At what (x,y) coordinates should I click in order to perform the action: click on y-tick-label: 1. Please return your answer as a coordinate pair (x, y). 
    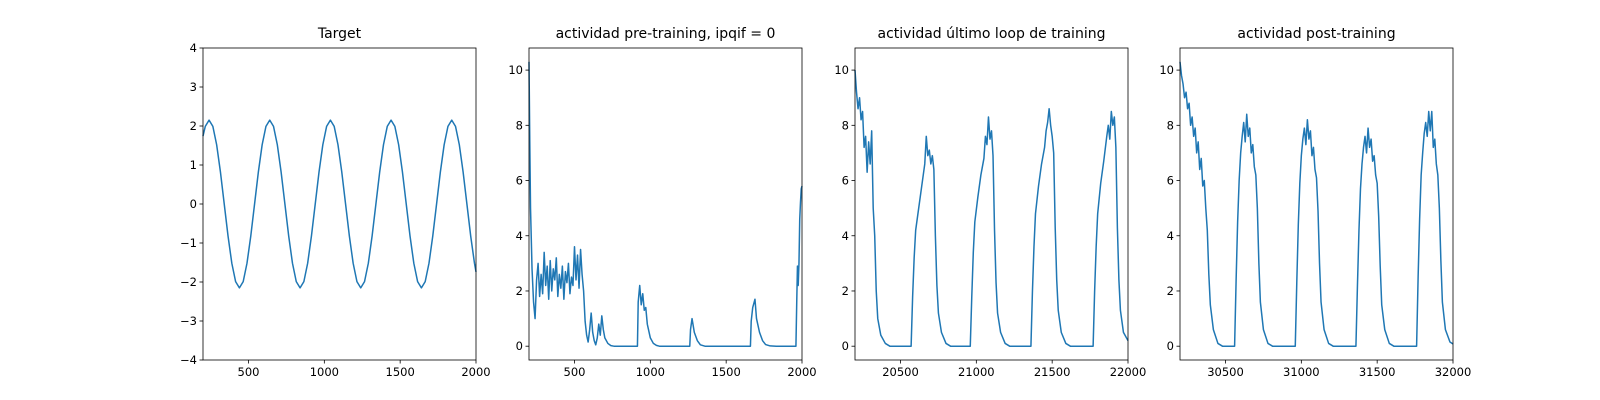
    Looking at the image, I should click on (193, 165).